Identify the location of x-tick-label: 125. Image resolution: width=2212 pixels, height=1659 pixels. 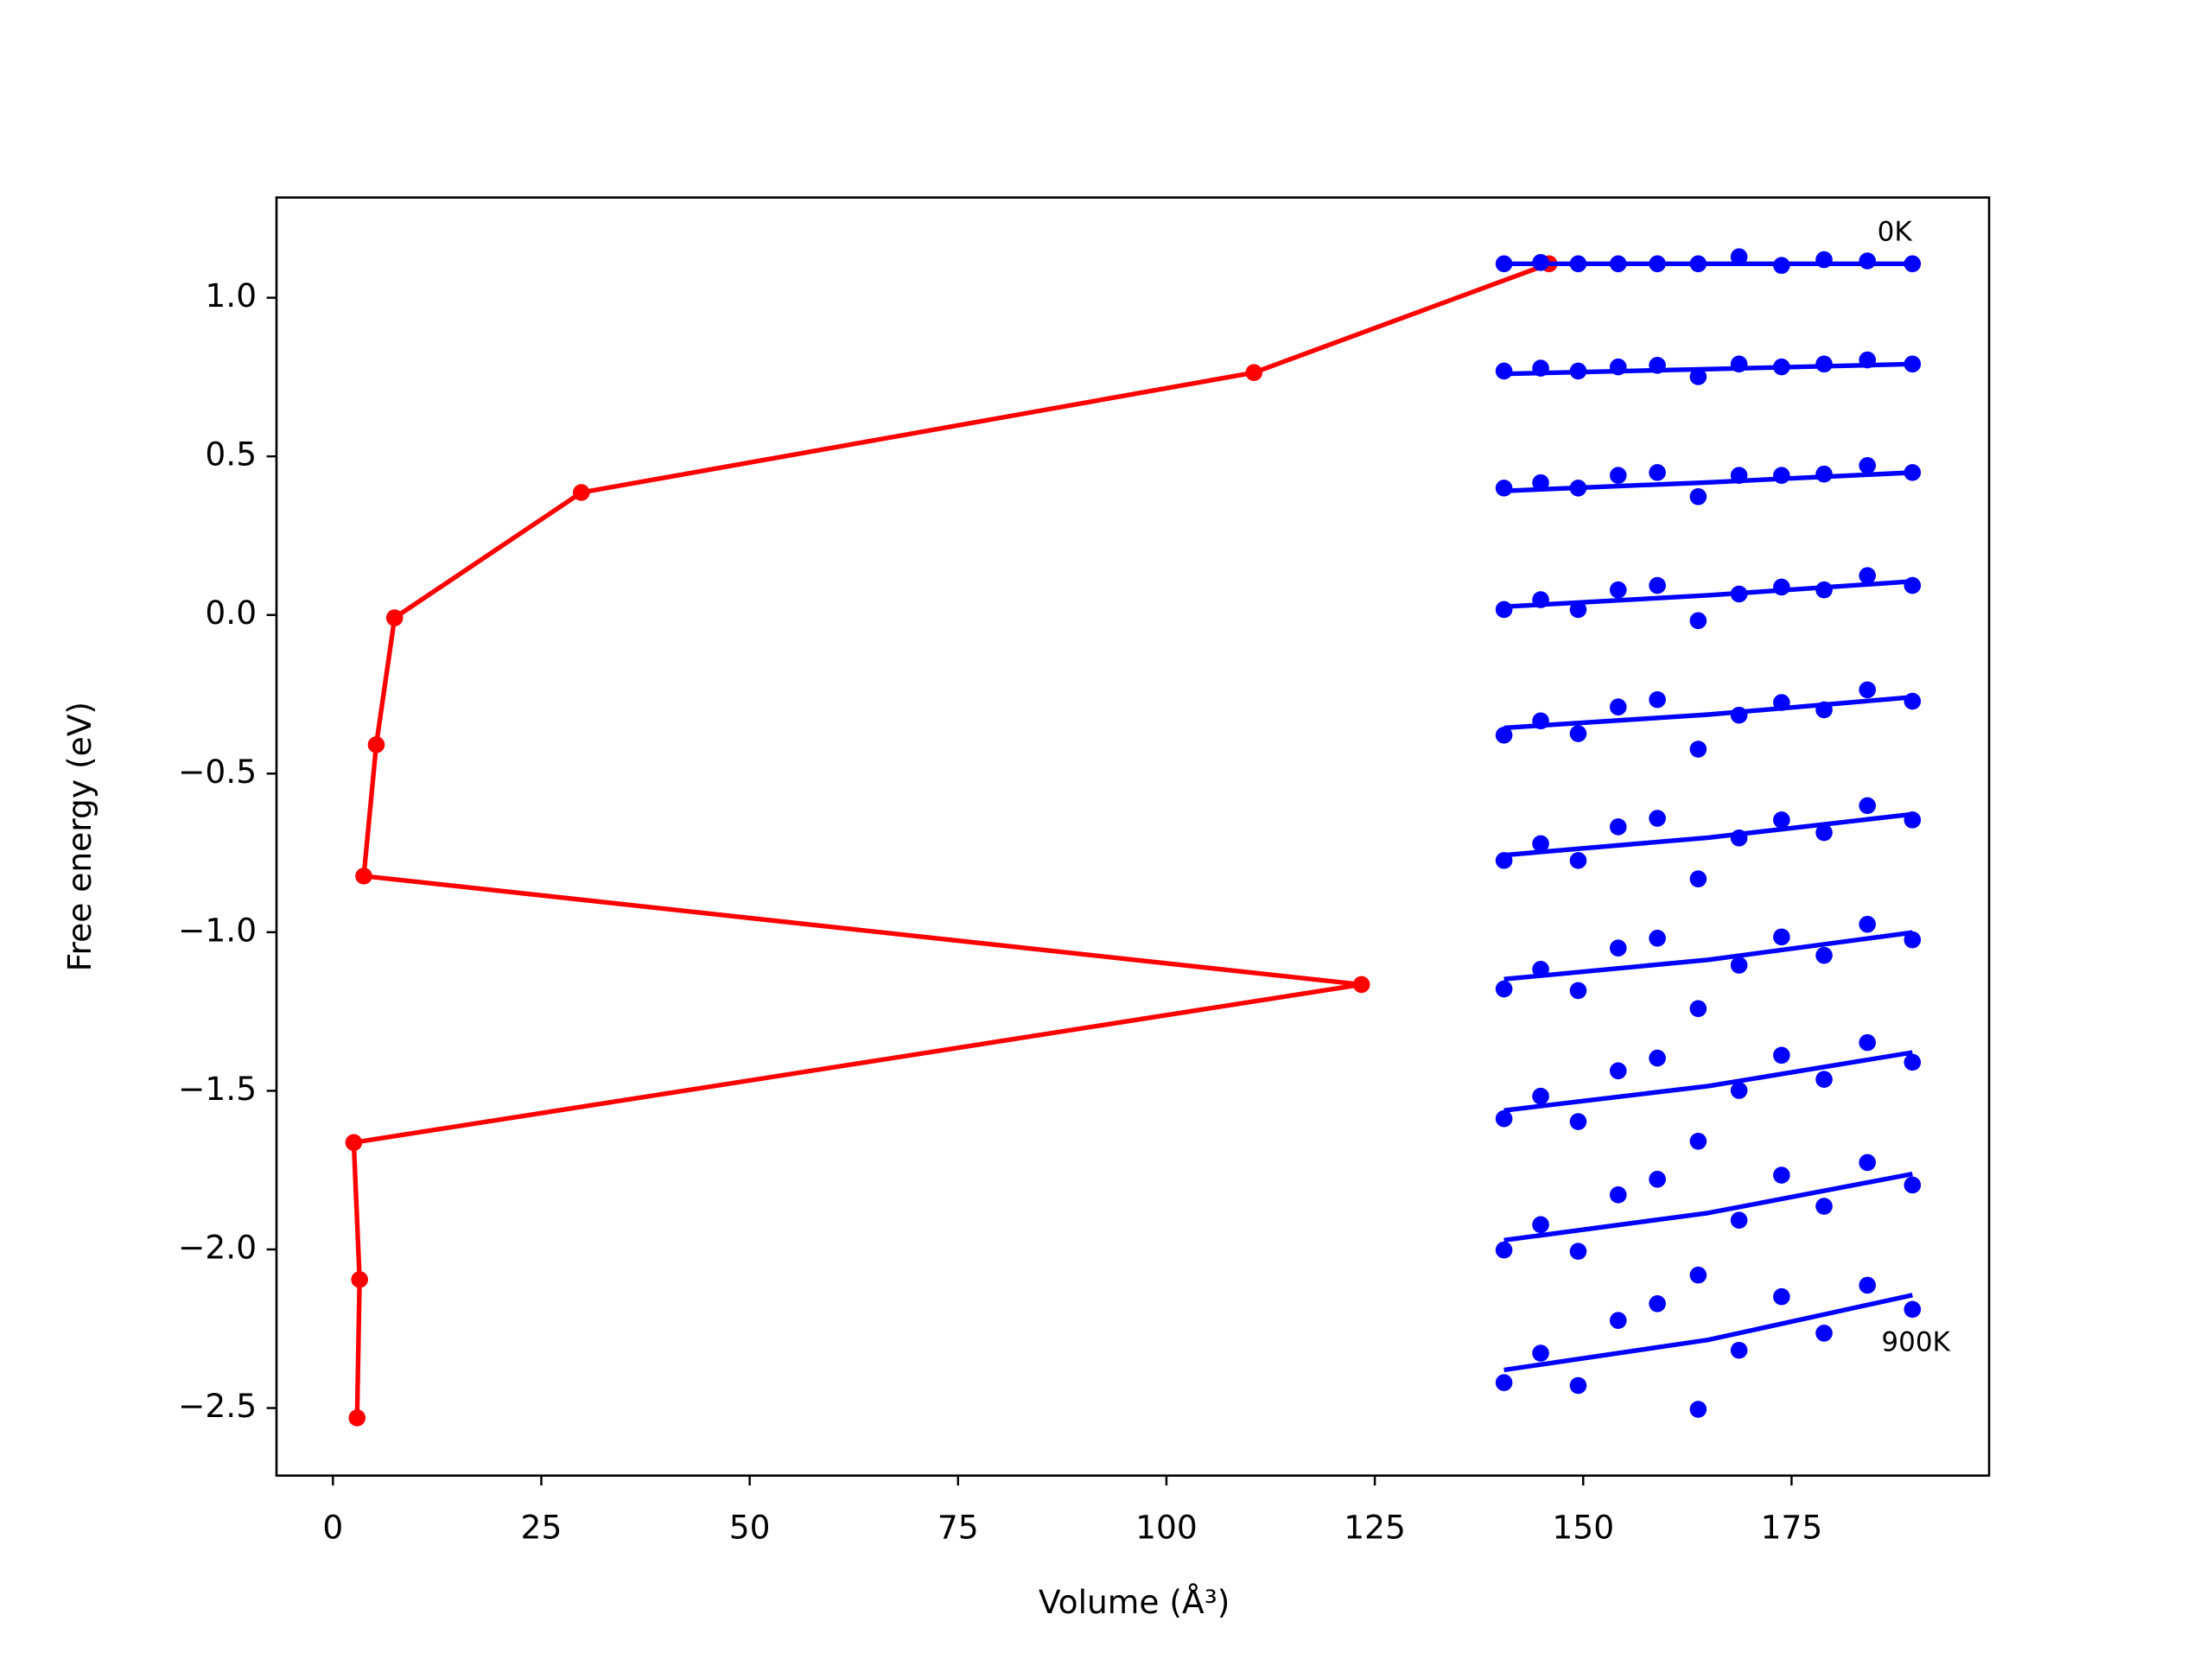
(1375, 1527).